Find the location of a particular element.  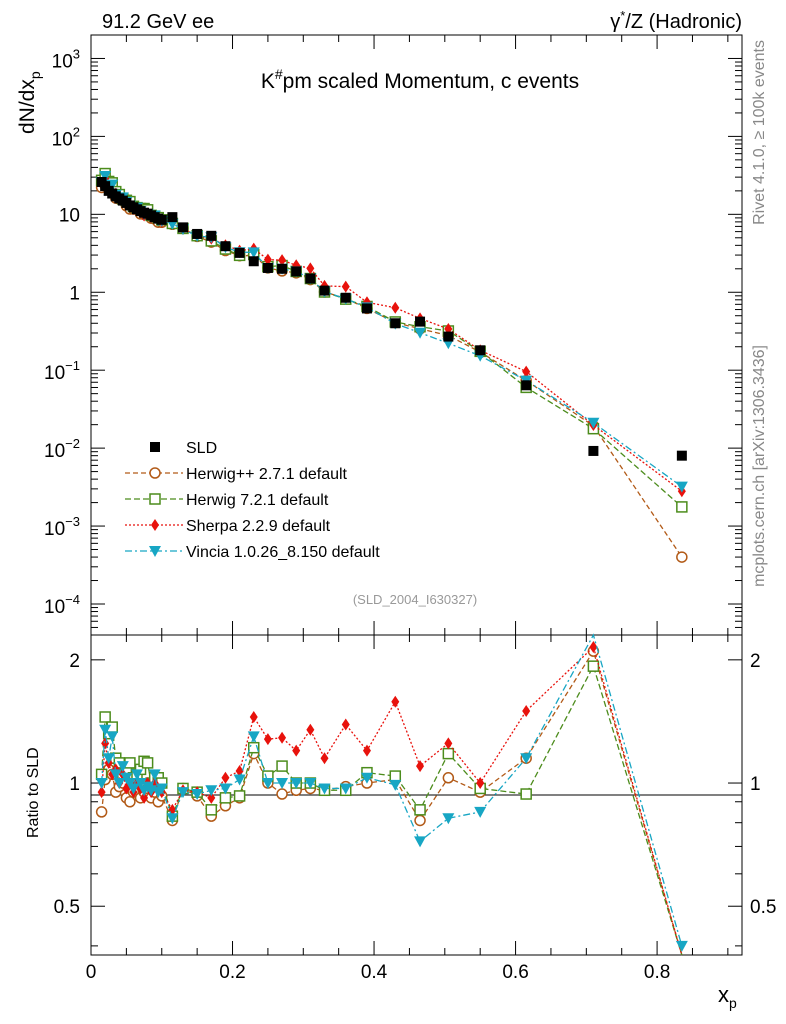

y-tick-label-ratio-left: 1 is located at coordinates (74, 784).